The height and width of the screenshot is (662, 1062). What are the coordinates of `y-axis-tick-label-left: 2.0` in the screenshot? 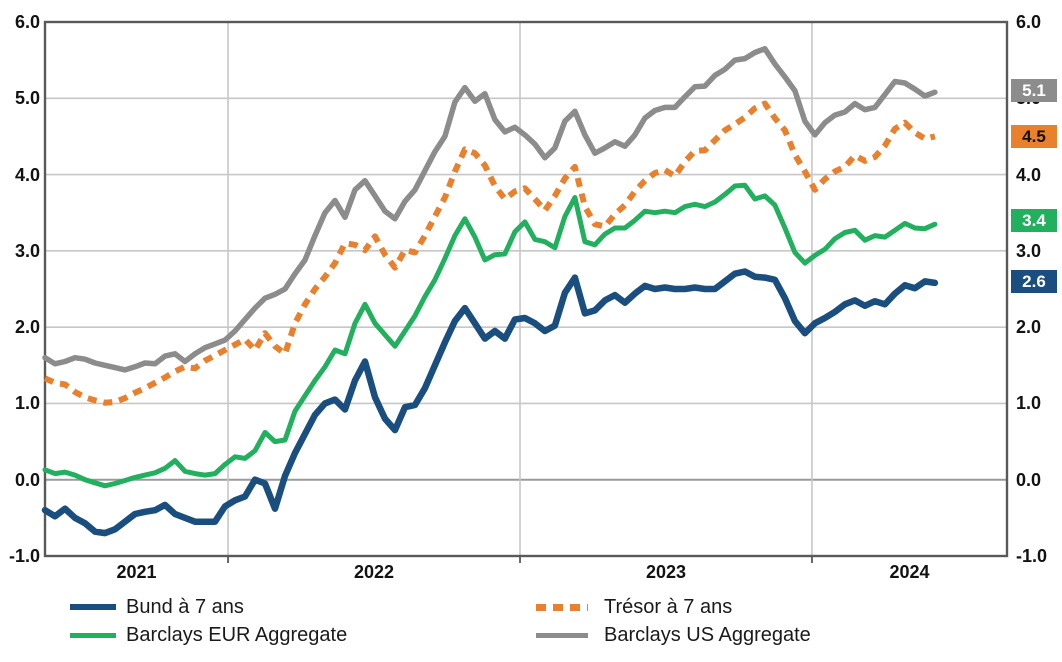 It's located at (27, 327).